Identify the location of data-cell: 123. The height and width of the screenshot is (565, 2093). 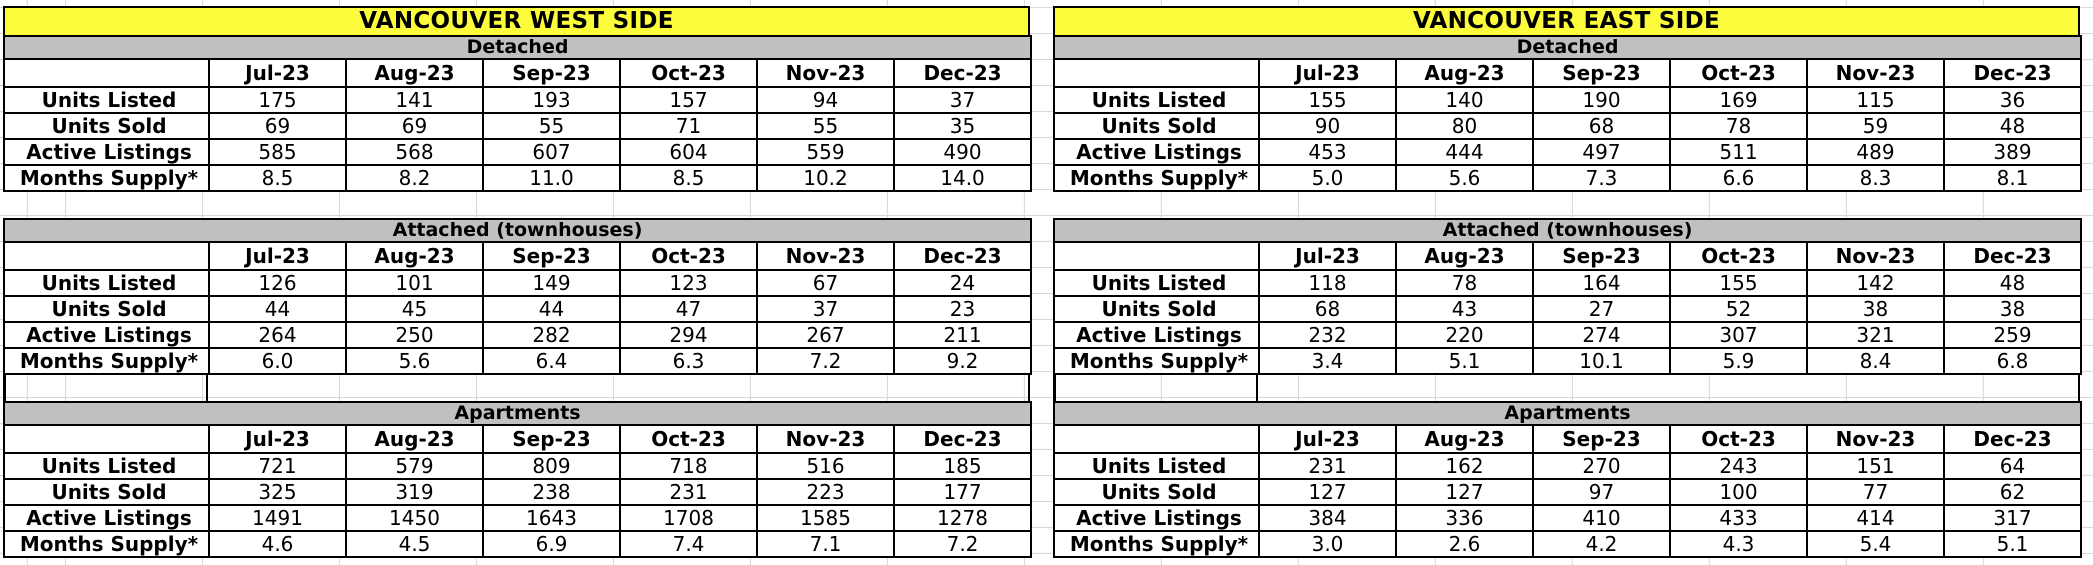
(688, 283).